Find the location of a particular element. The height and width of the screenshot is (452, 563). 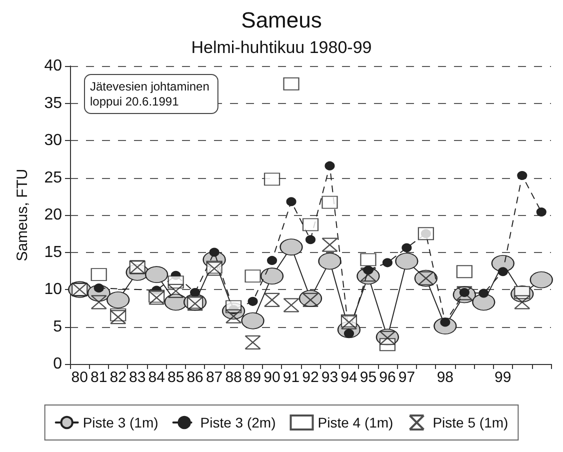

legend-label: Piste 5 (1m) is located at coordinates (470, 422).